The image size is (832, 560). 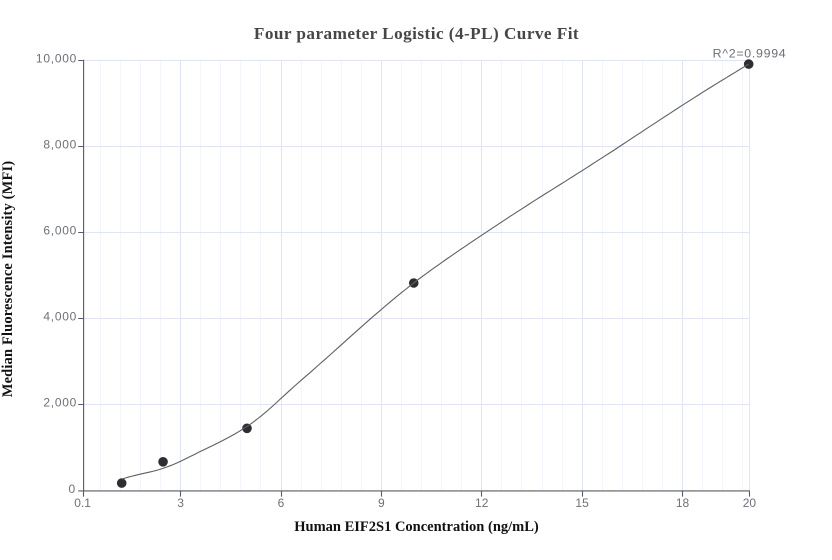 What do you see at coordinates (180, 503) in the screenshot?
I see `svg-text: 3` at bounding box center [180, 503].